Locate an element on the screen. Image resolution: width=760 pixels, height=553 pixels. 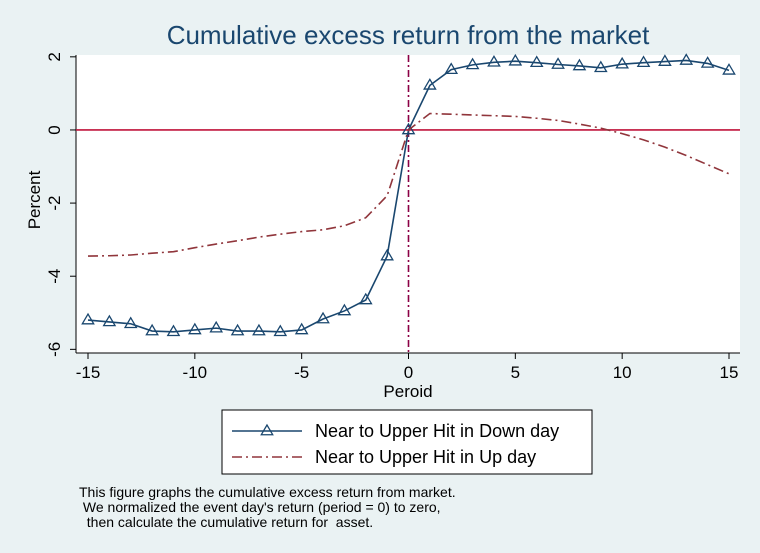
legend-label-1: Near to Upper Hit in Down day is located at coordinates (437, 431).